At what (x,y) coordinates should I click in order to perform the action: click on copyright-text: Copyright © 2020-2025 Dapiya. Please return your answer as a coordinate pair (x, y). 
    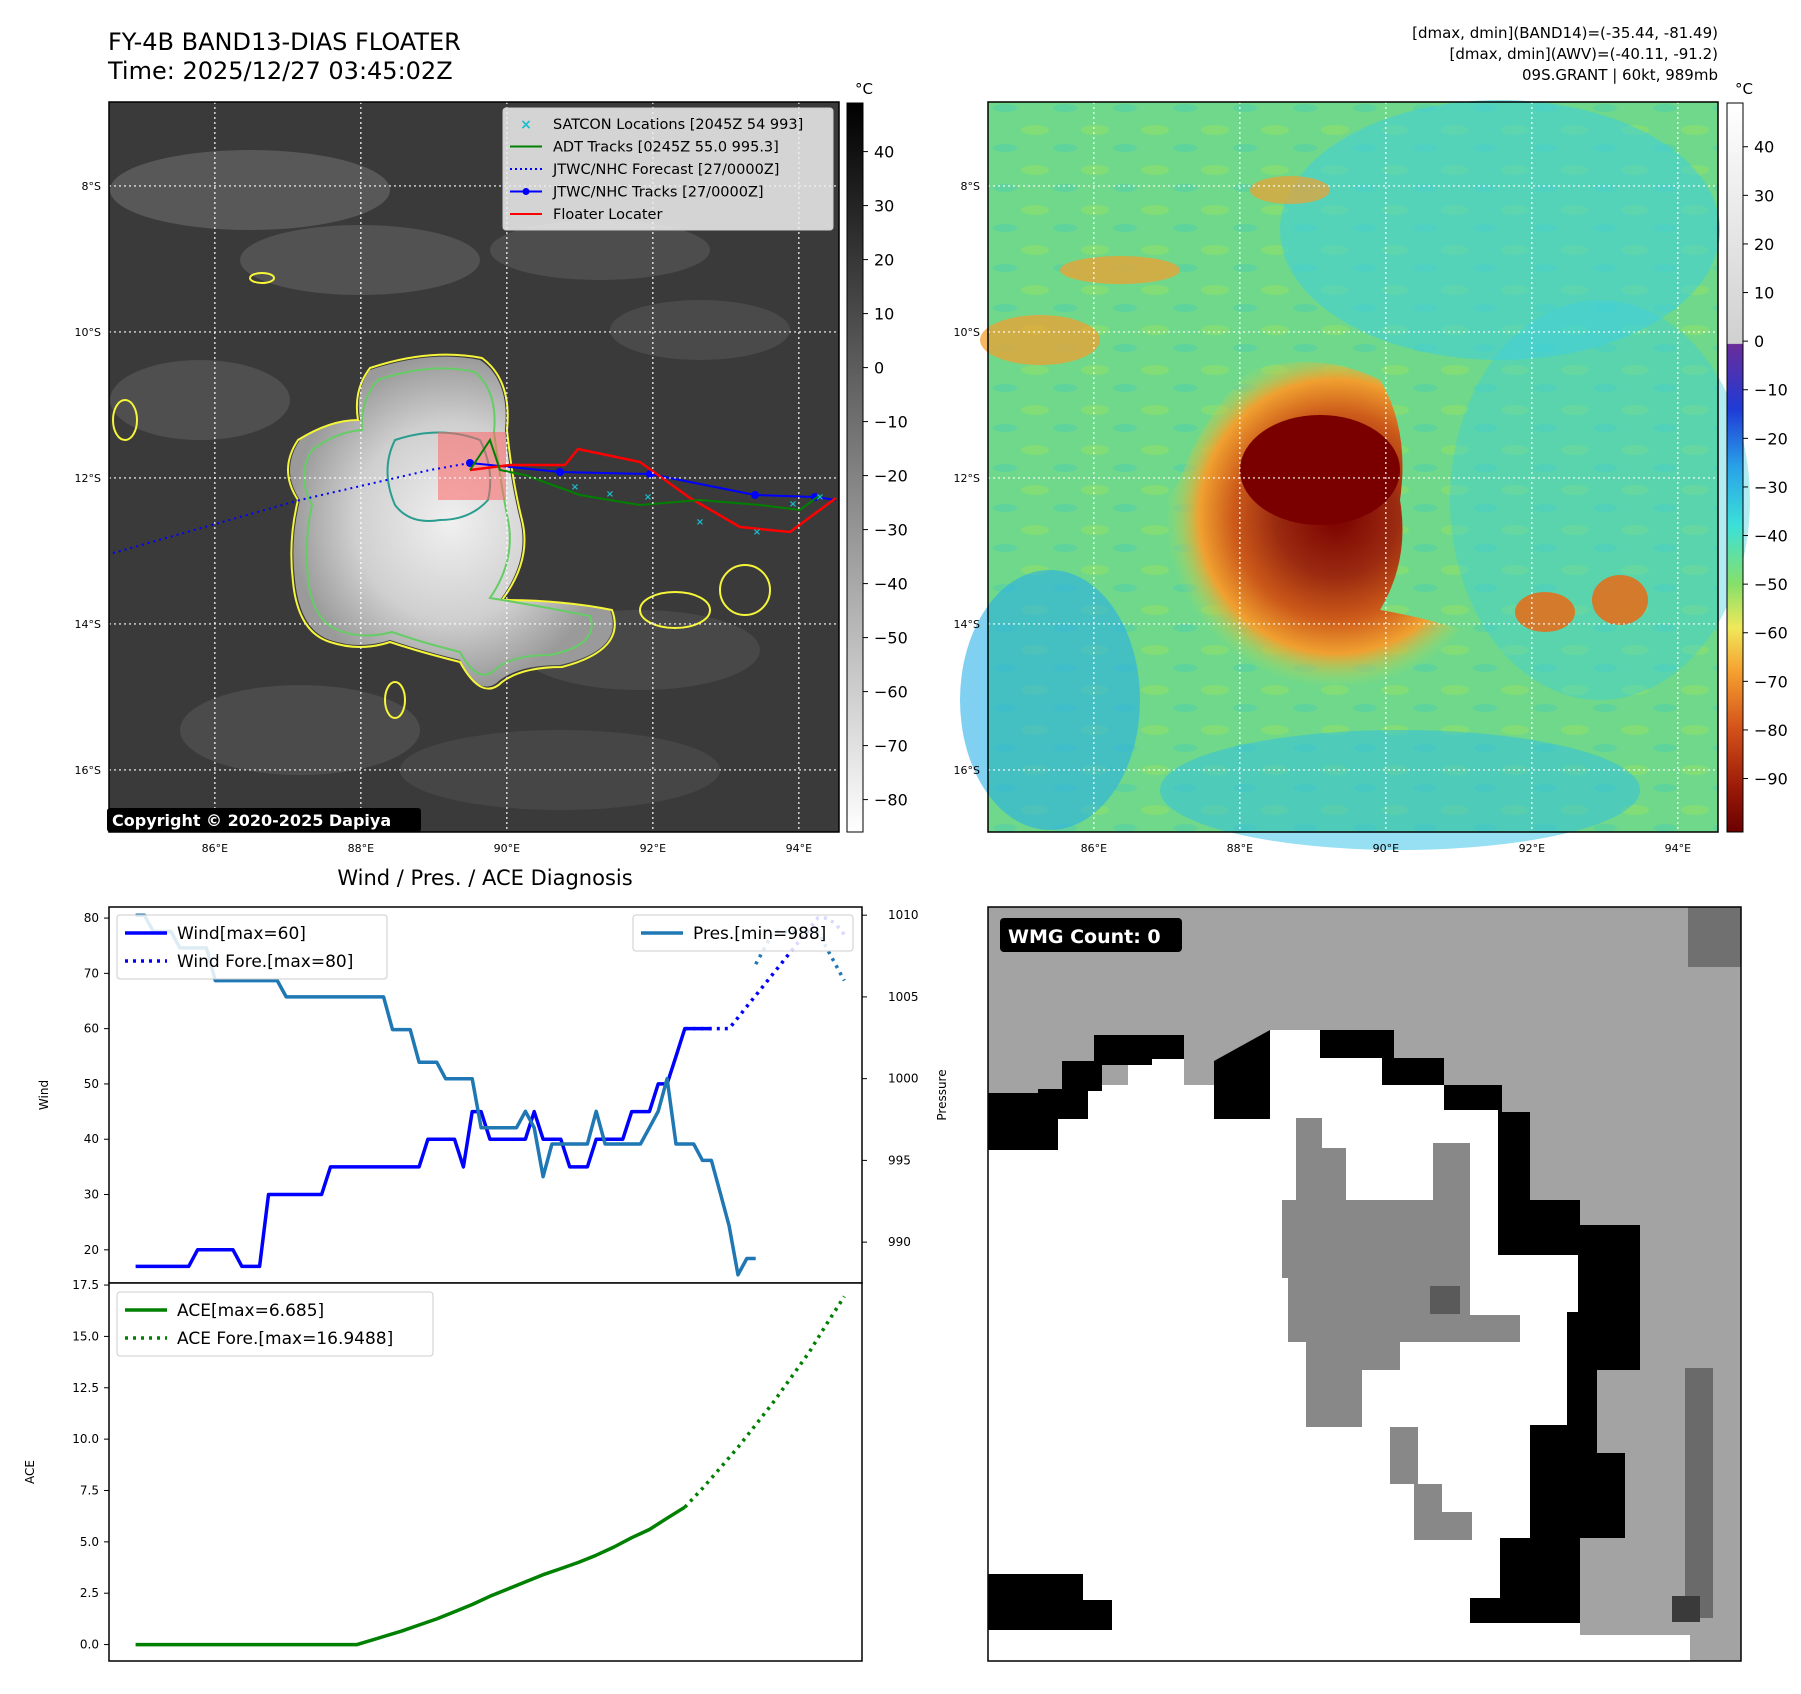
    Looking at the image, I should click on (251, 820).